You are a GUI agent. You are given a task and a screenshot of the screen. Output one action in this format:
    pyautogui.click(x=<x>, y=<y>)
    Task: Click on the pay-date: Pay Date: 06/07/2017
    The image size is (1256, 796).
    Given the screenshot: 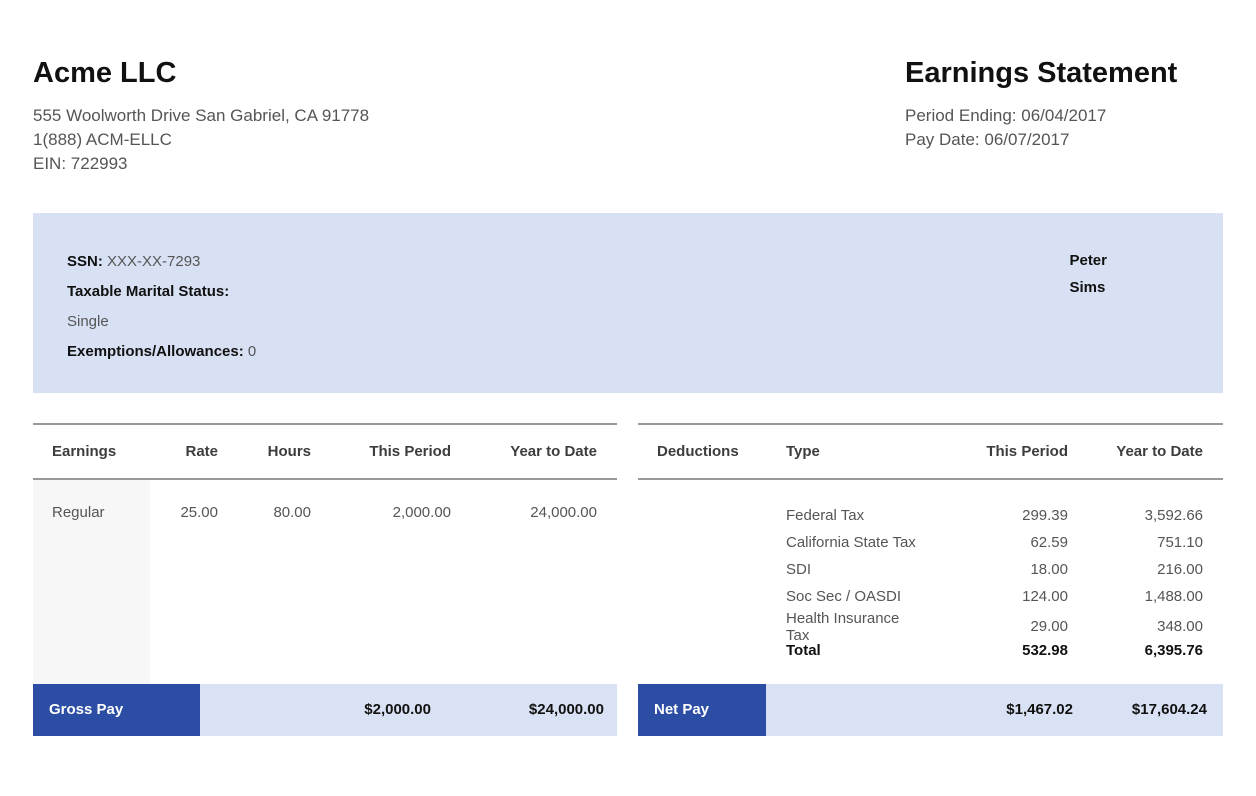 What is the action you would take?
    pyautogui.click(x=987, y=139)
    